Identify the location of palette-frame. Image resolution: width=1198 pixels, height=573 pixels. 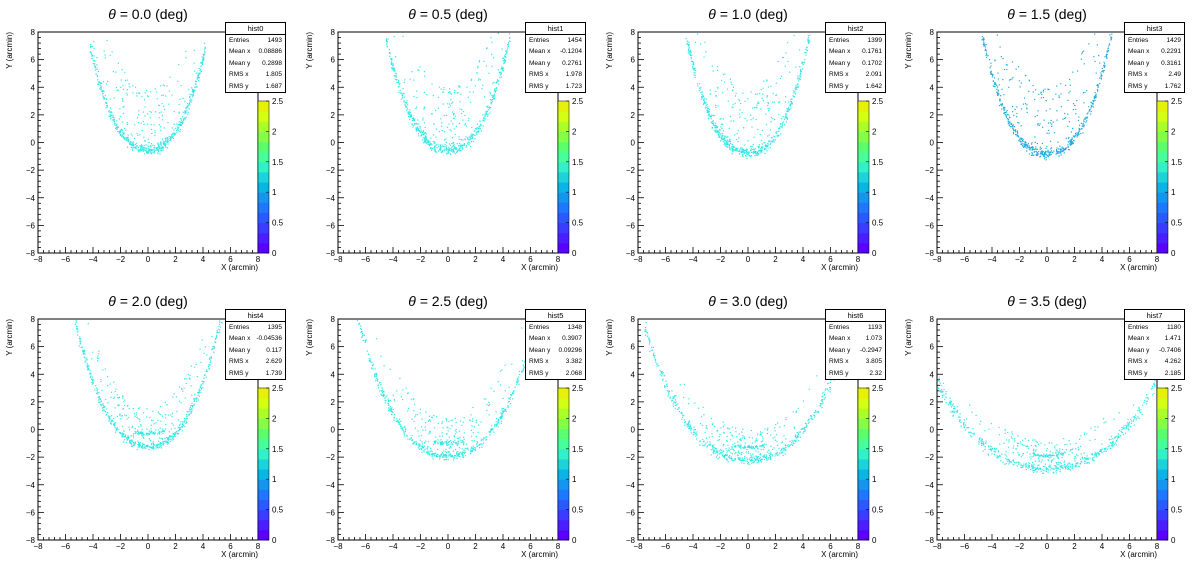
(563, 177).